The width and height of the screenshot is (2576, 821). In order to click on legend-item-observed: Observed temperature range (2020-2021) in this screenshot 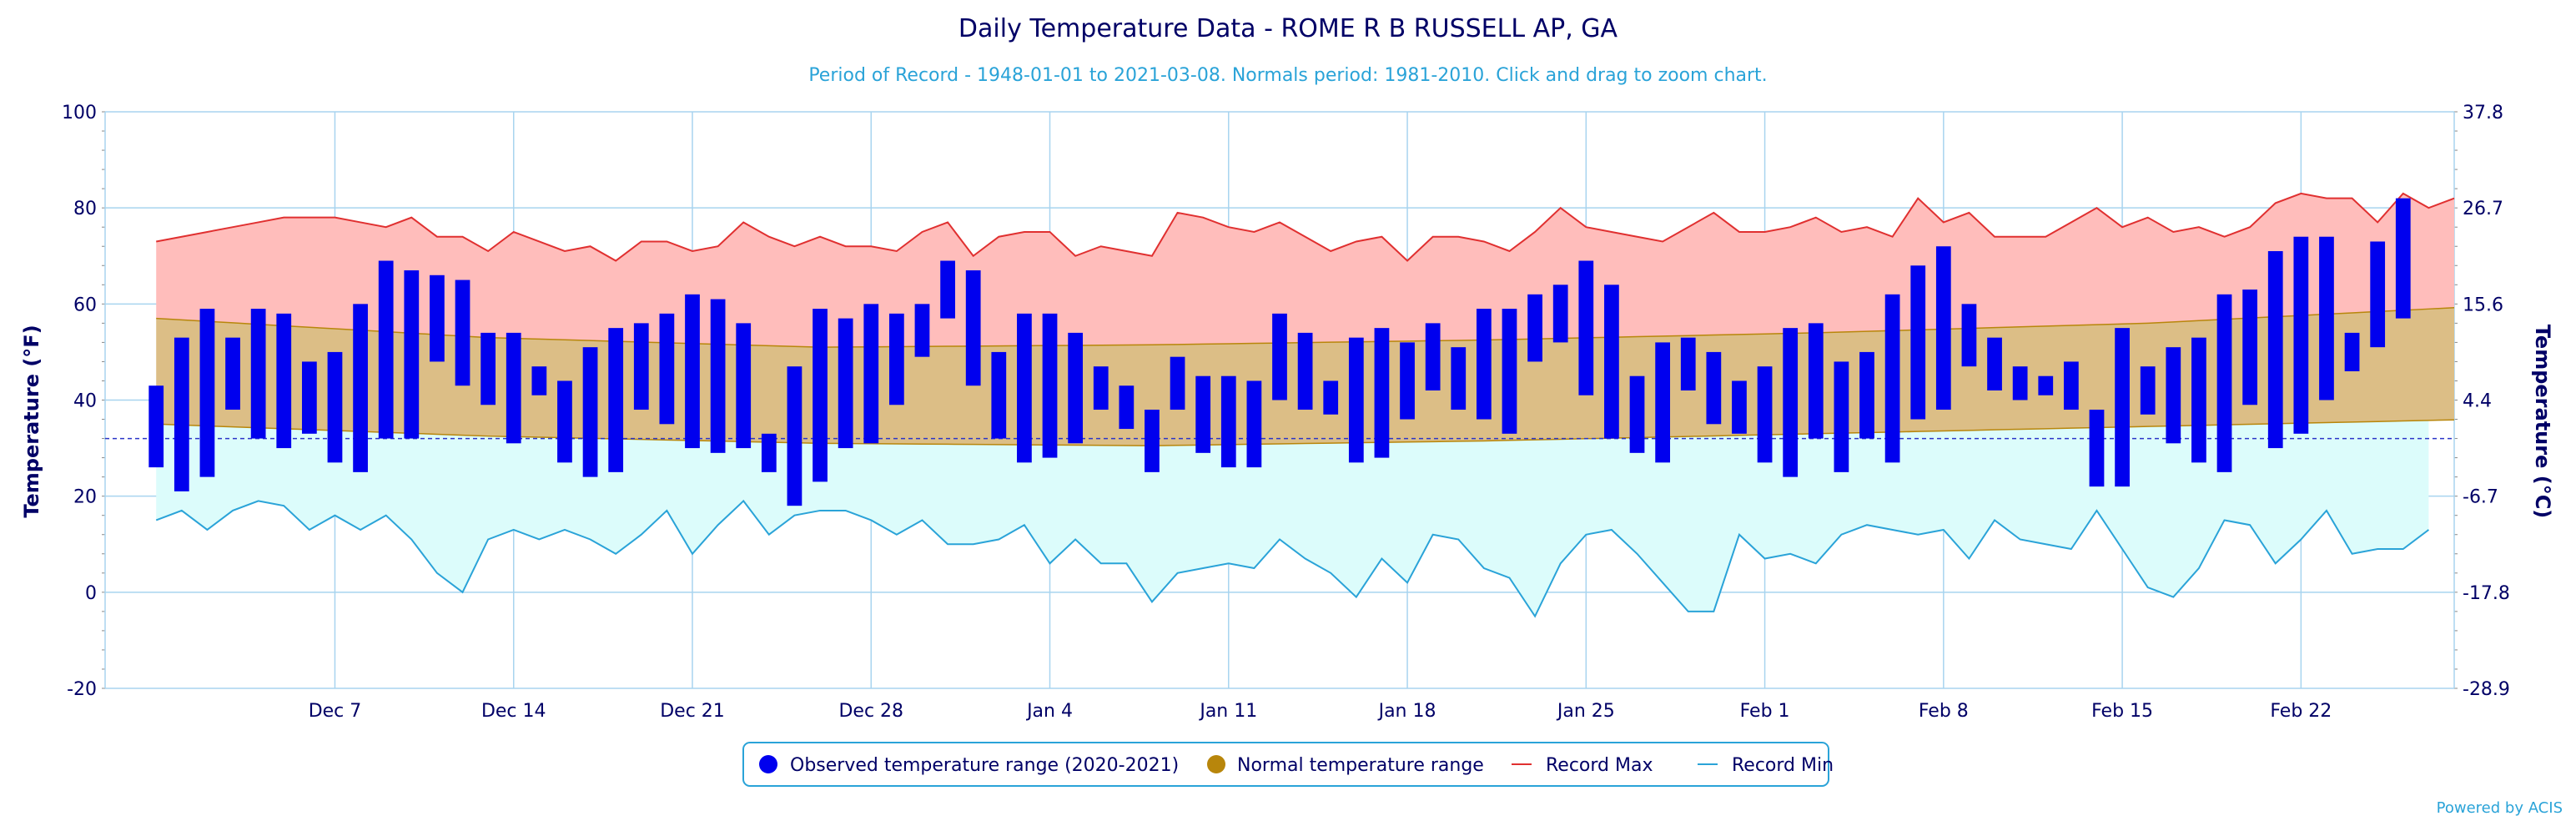, I will do `click(969, 765)`.